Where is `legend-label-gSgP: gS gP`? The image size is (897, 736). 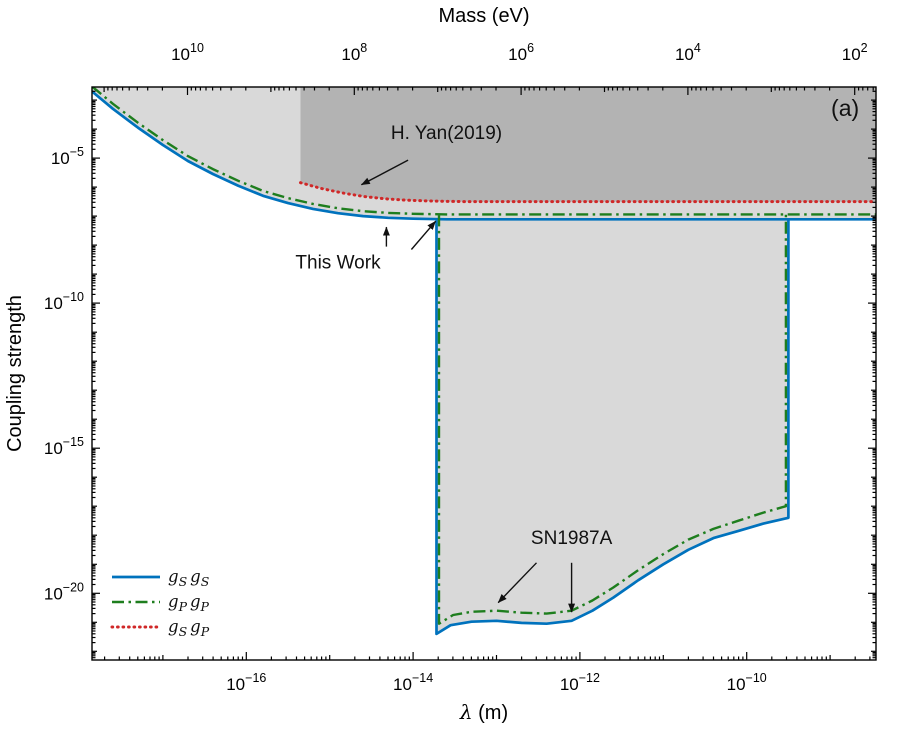
legend-label-gSgP: gS gP is located at coordinates (189, 628).